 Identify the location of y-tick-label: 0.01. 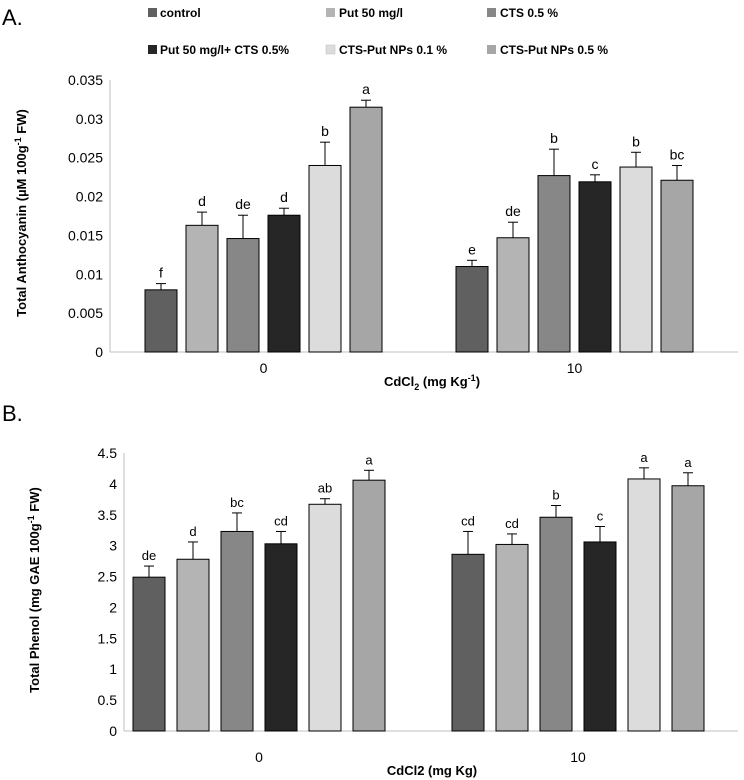
(89, 274).